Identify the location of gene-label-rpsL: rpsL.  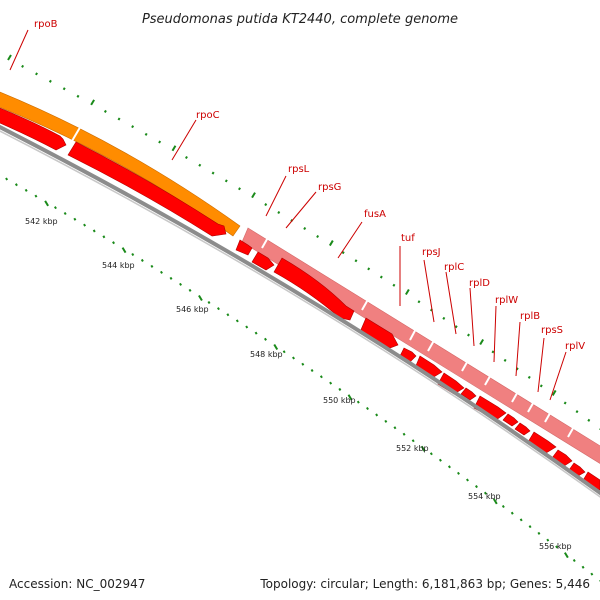
(299, 169).